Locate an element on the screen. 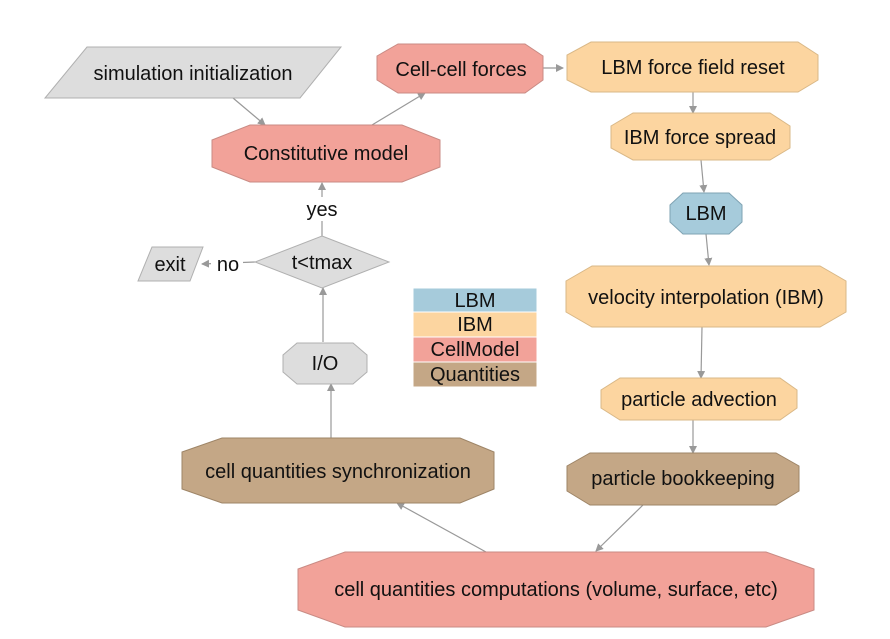 The image size is (890, 639). node-lbm-force-field-reset: LBM force field reset is located at coordinates (692, 67).